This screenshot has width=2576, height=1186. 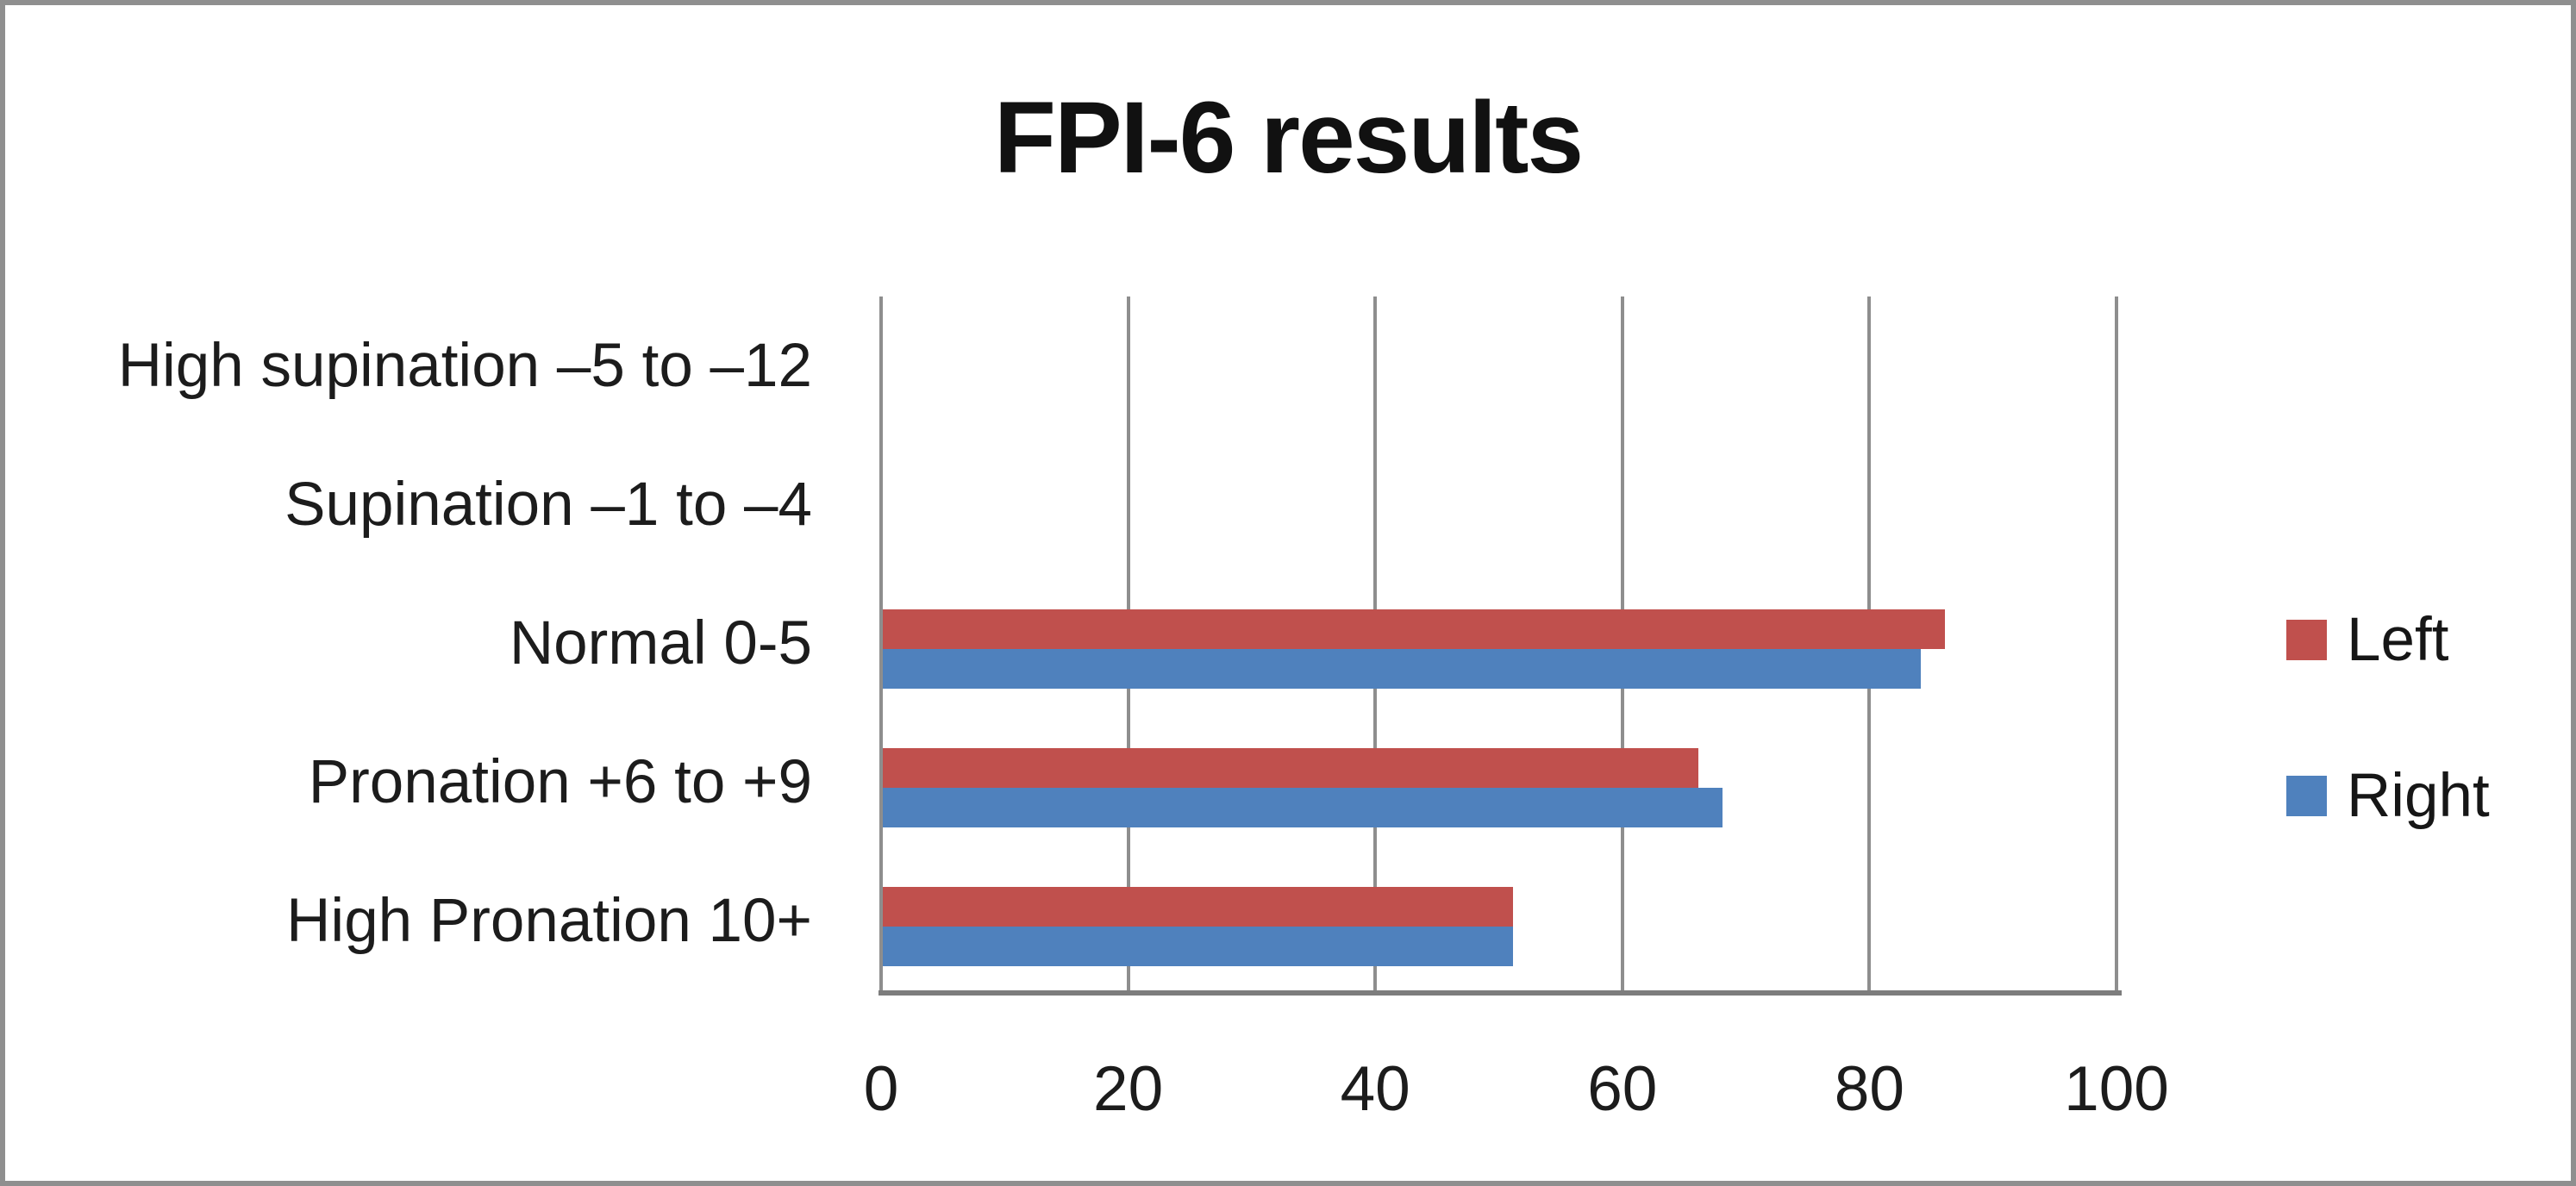 What do you see at coordinates (1128, 1089) in the screenshot?
I see `tick-label-20: 20` at bounding box center [1128, 1089].